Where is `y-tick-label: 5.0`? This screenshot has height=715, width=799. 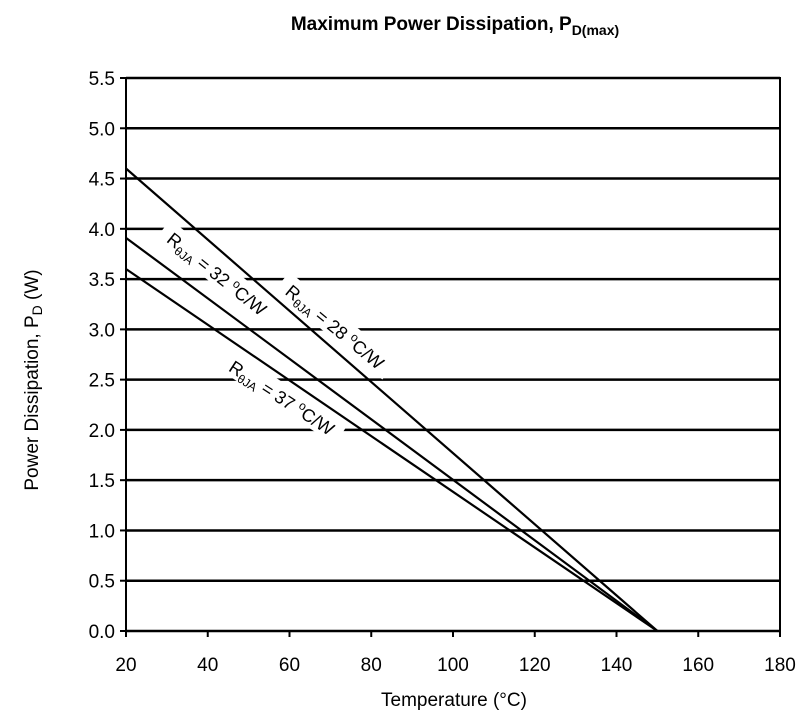
y-tick-label: 5.0 is located at coordinates (102, 129).